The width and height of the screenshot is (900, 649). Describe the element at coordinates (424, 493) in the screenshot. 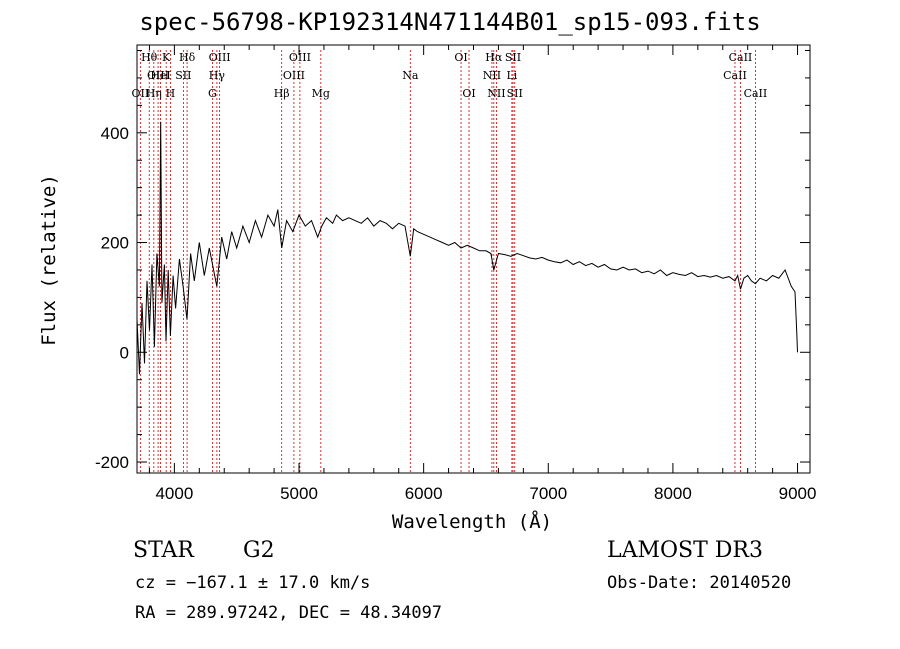

I see `x-tick-label: 6000` at that location.